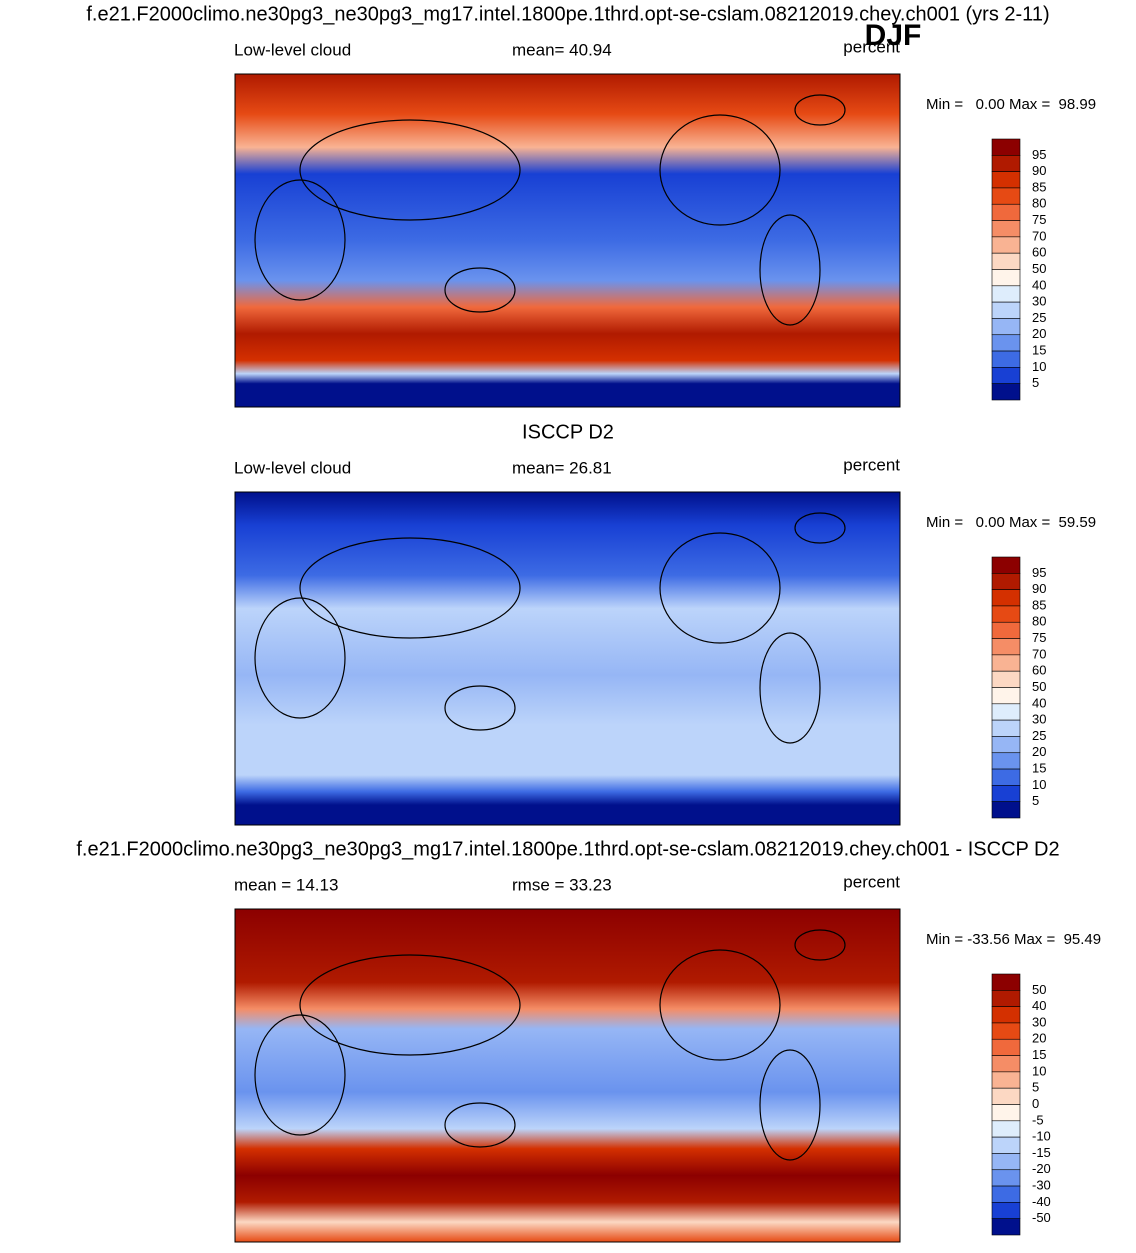  Describe the element at coordinates (1041, 1201) in the screenshot. I see `colorbar-label: -40` at that location.